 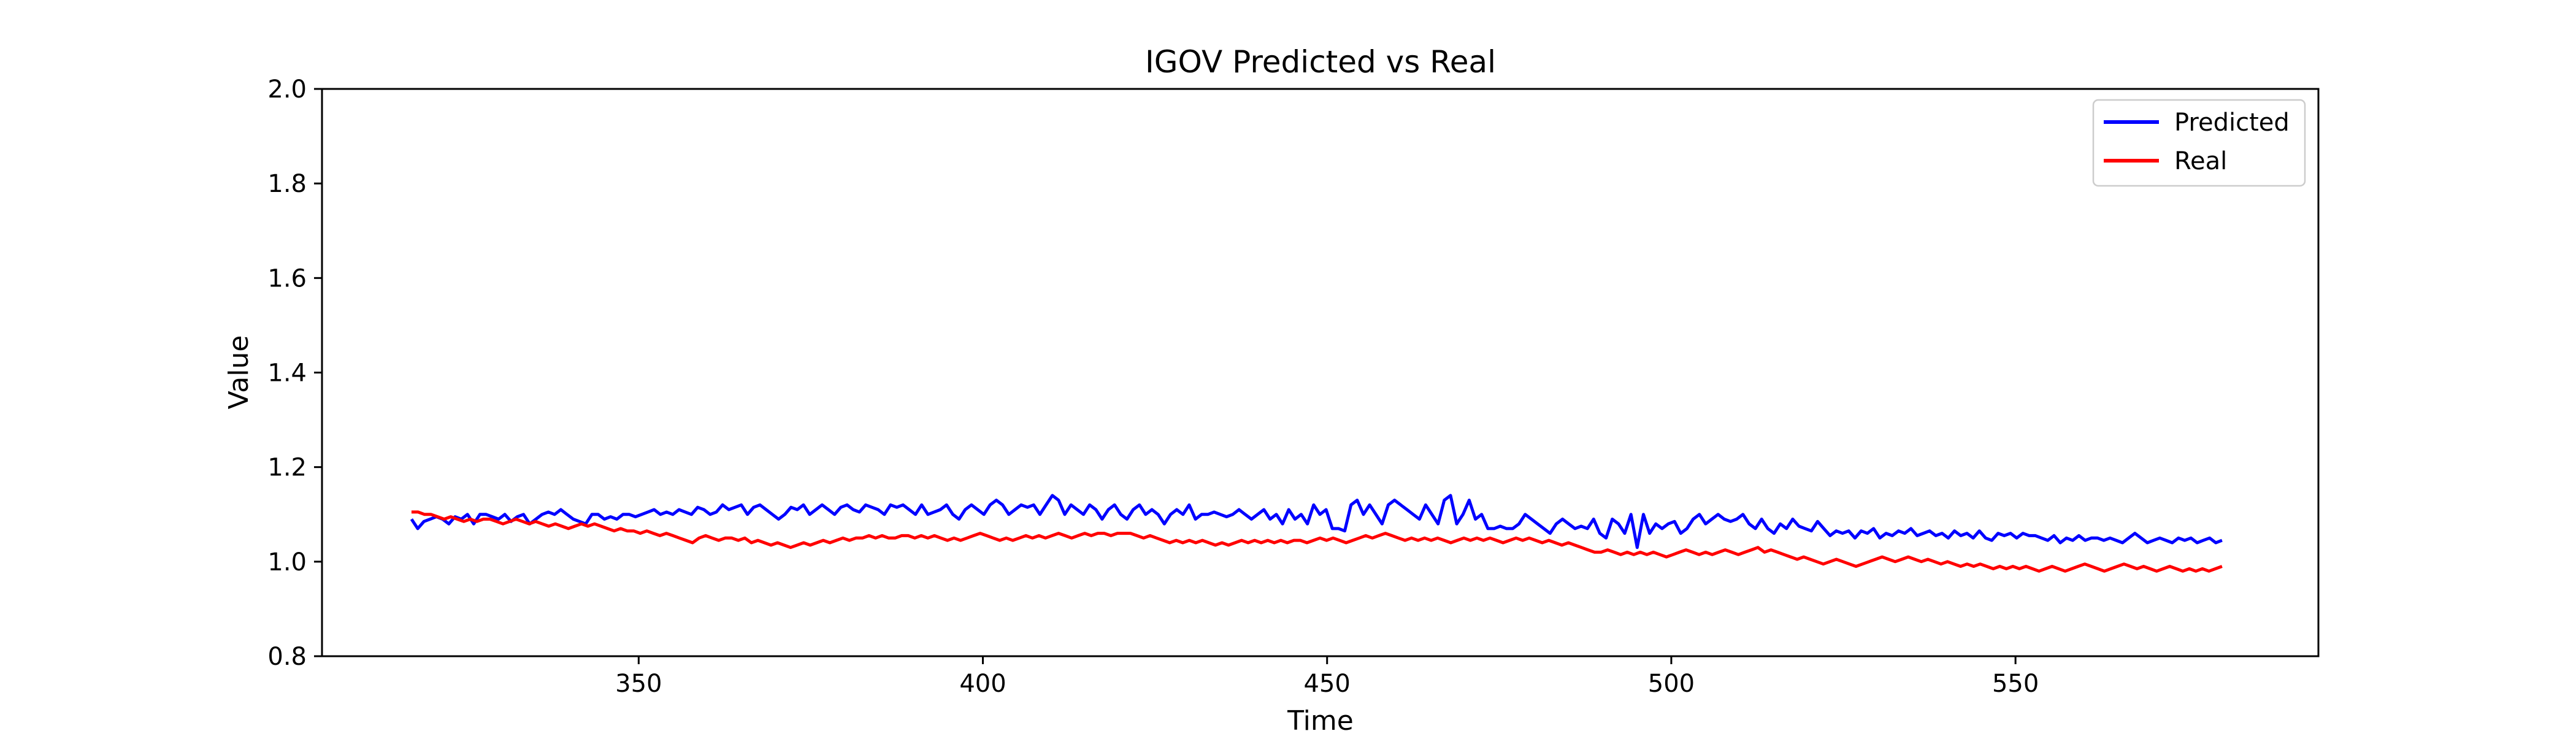 What do you see at coordinates (287, 90) in the screenshot?
I see `y-tick-label: 2.0` at bounding box center [287, 90].